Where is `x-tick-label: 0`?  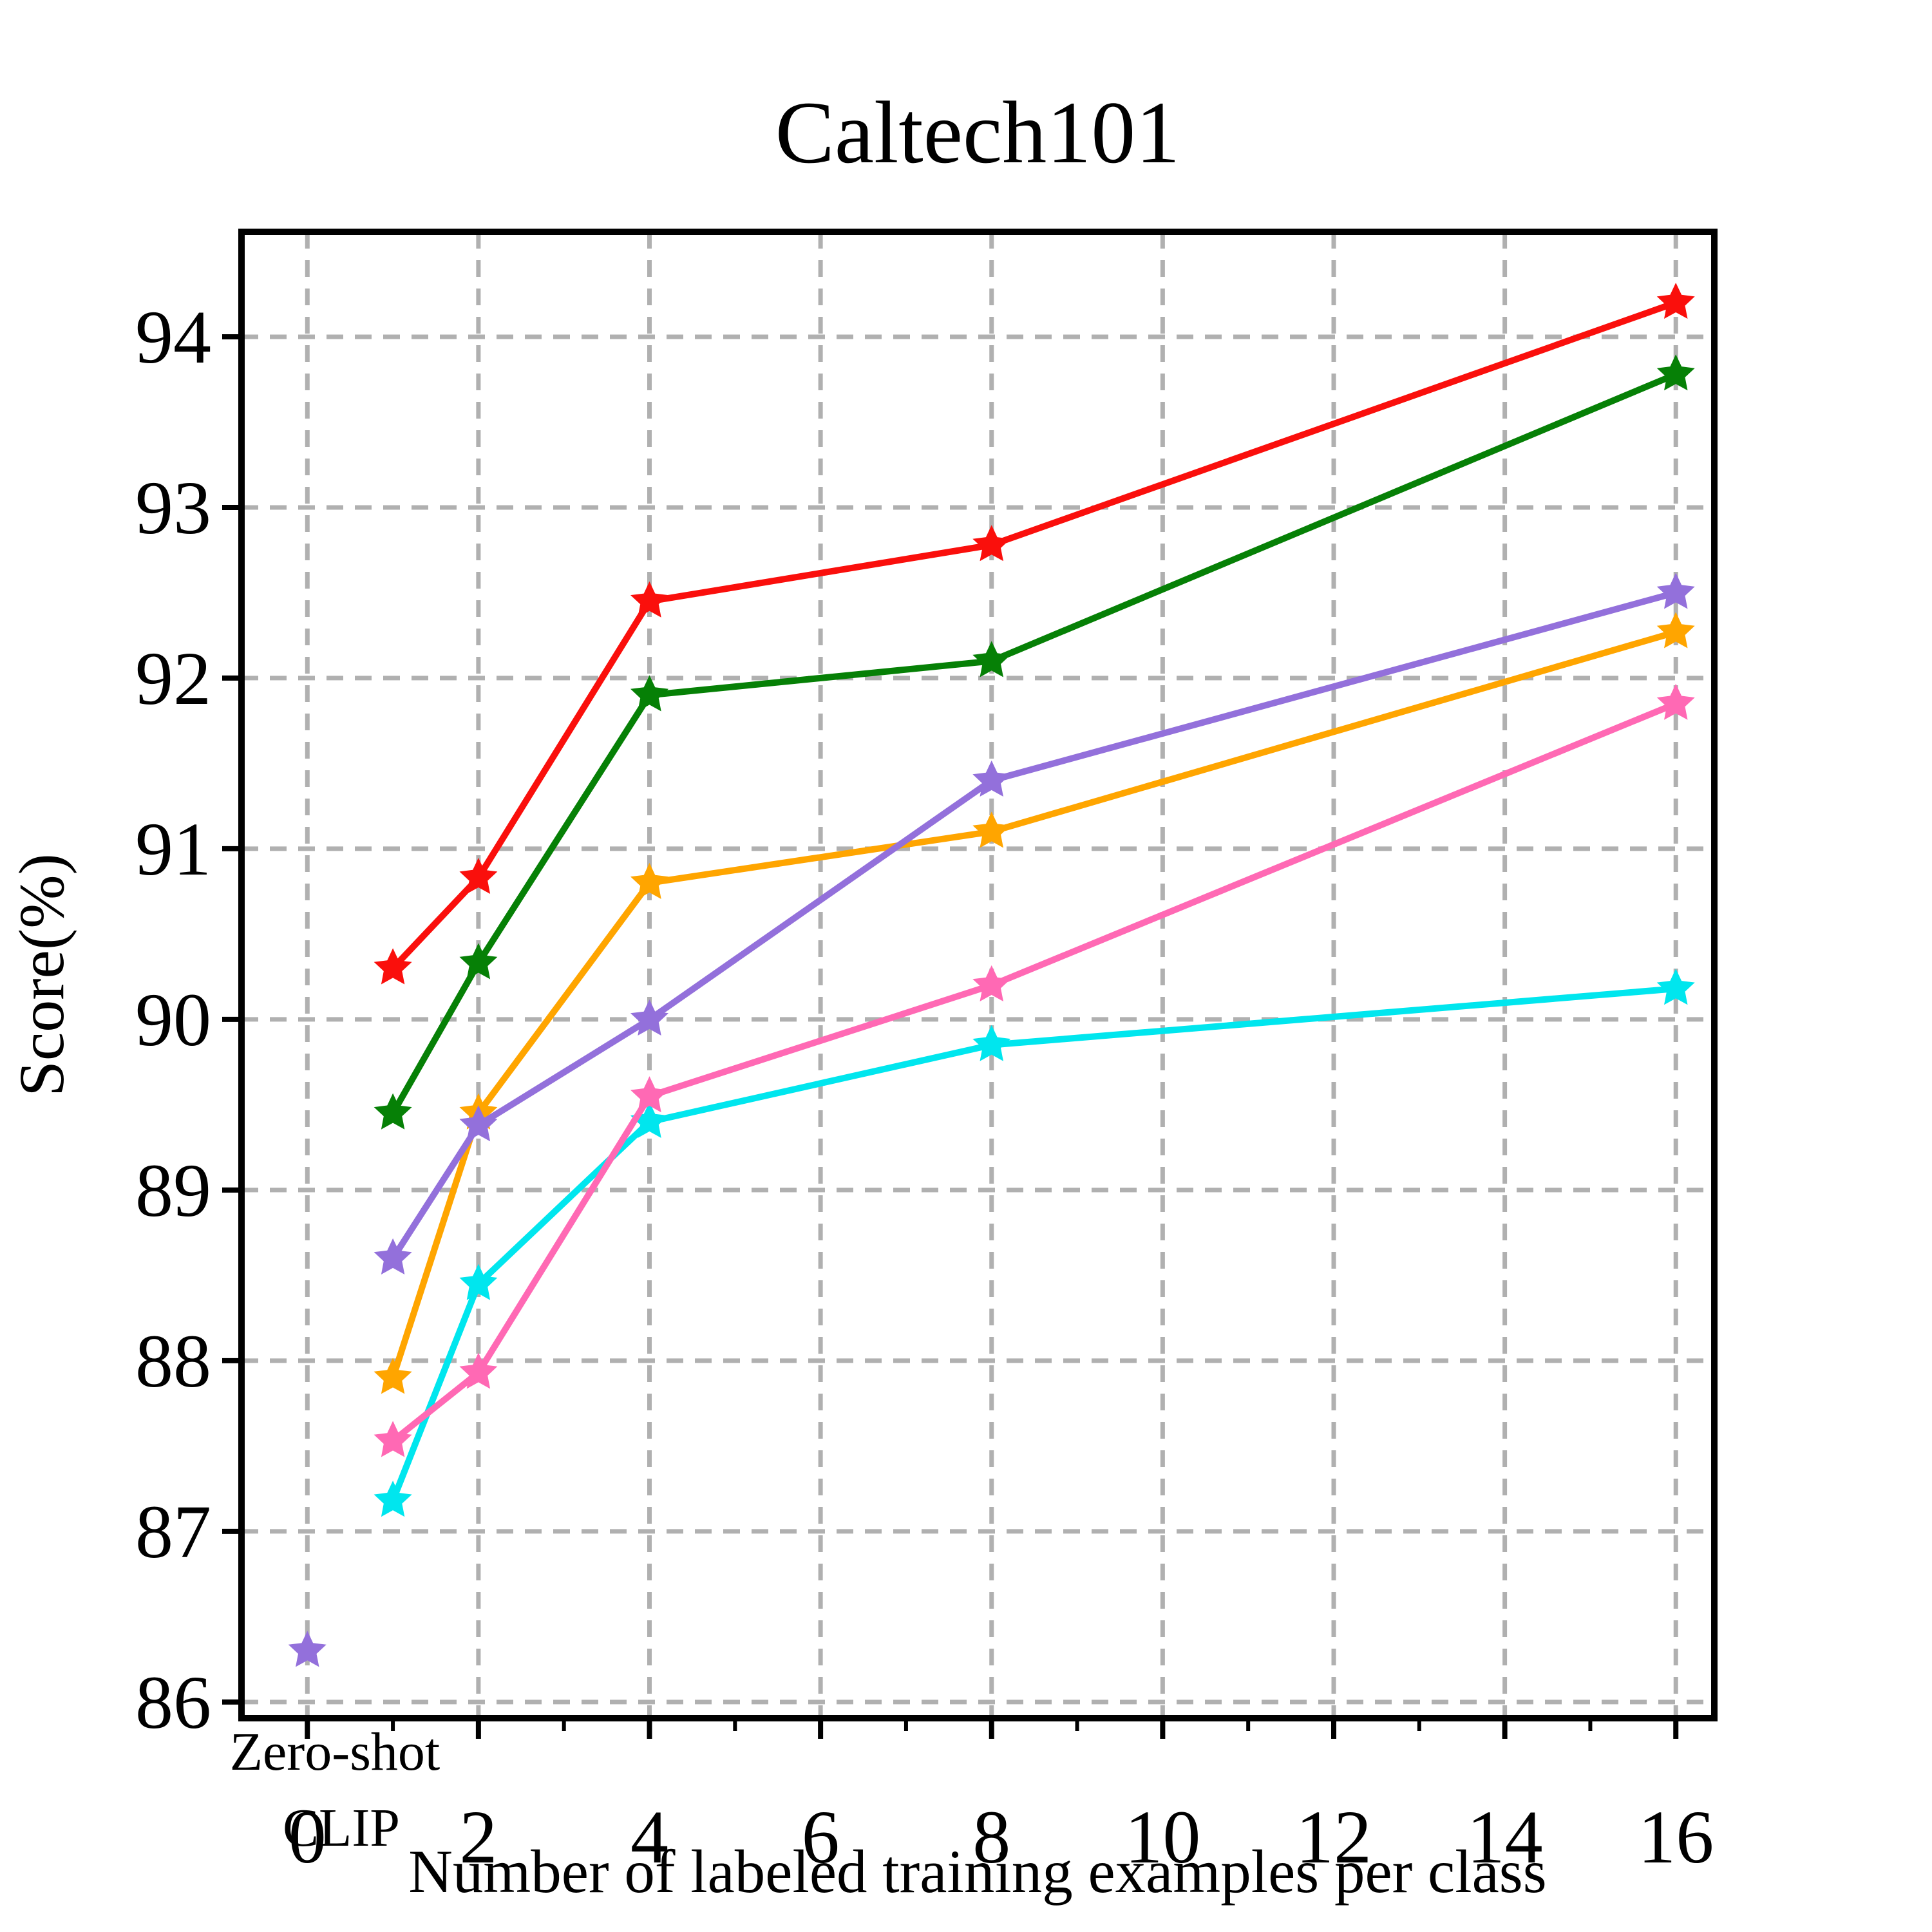 x-tick-label: 0 is located at coordinates (308, 1837).